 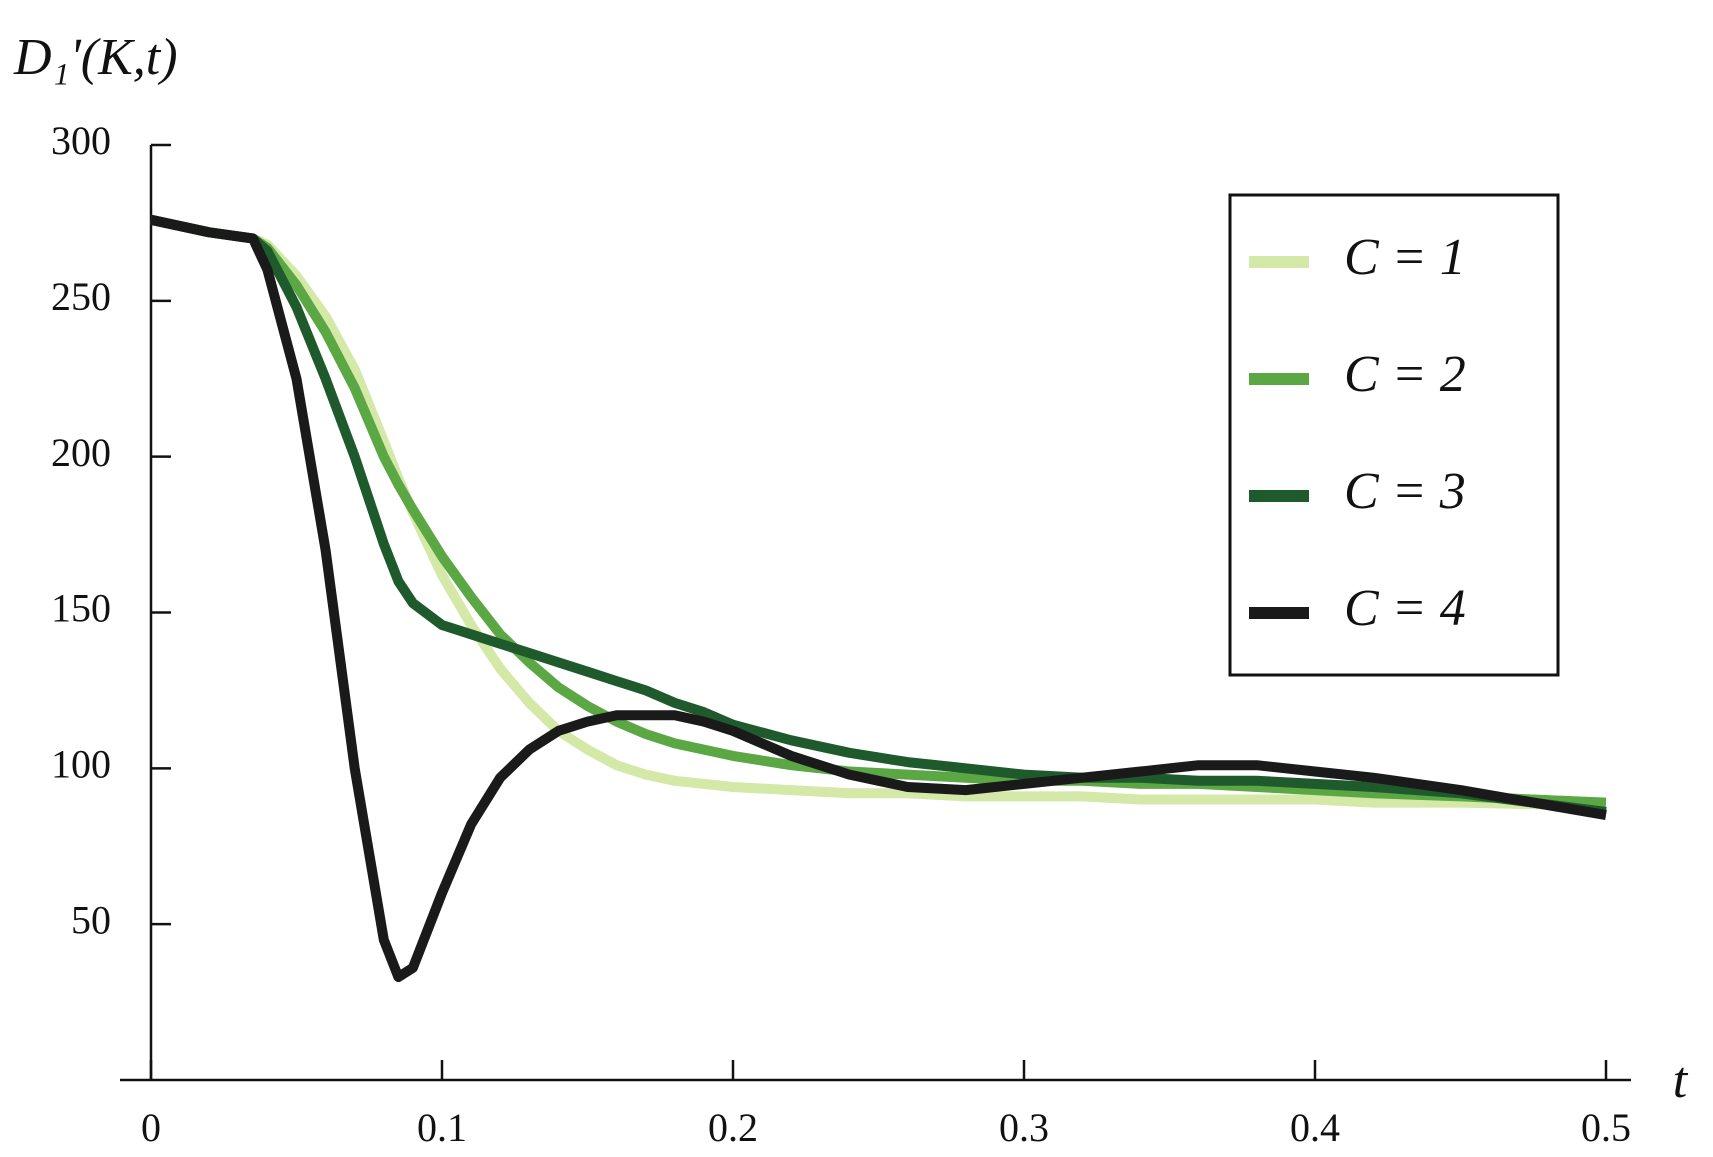 What do you see at coordinates (1405, 608) in the screenshot?
I see `legend-label: C = 4` at bounding box center [1405, 608].